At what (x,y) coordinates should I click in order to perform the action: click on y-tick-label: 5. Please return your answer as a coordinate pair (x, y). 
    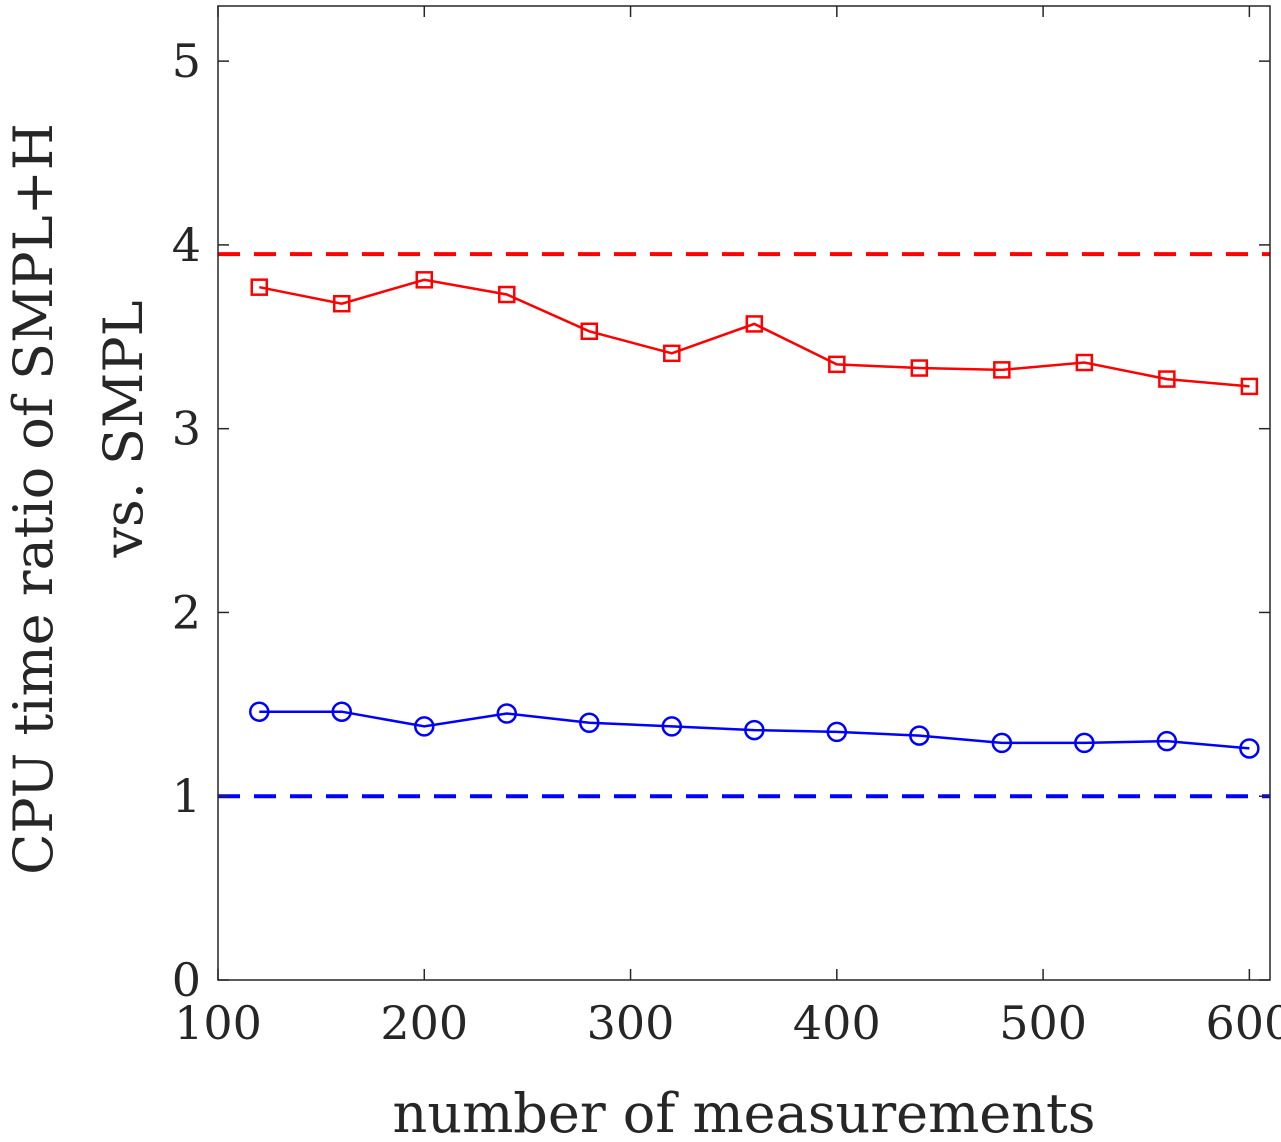
    Looking at the image, I should click on (186, 61).